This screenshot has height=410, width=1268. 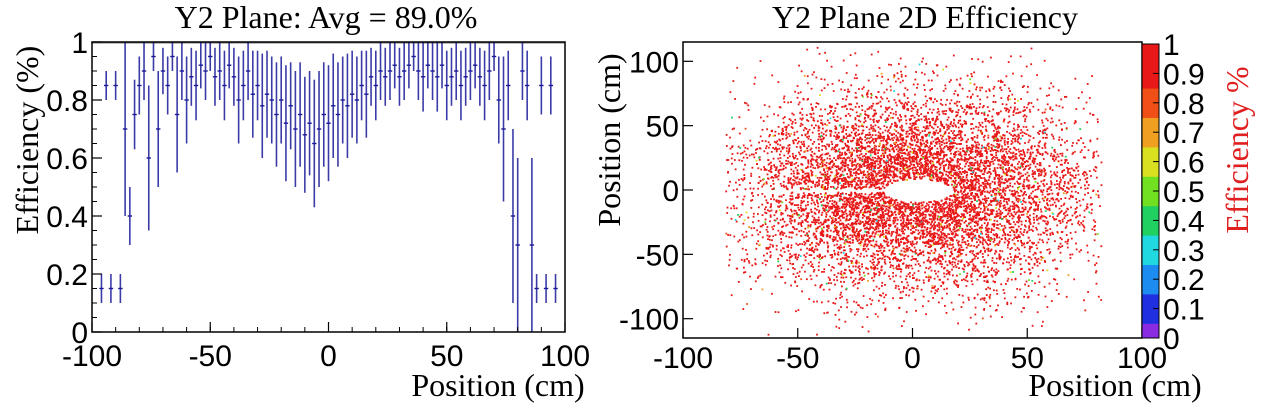 I want to click on left-x-tick-label: 0, so click(x=328, y=356).